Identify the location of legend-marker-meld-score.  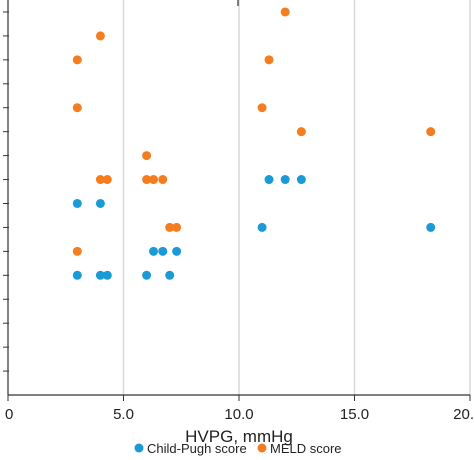
(262, 448).